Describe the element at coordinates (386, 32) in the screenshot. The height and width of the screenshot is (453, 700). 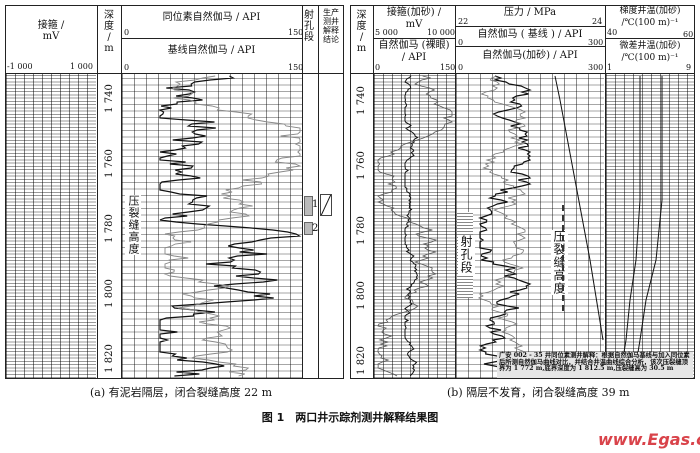
I see `ccl-sand-min: 5 000` at that location.